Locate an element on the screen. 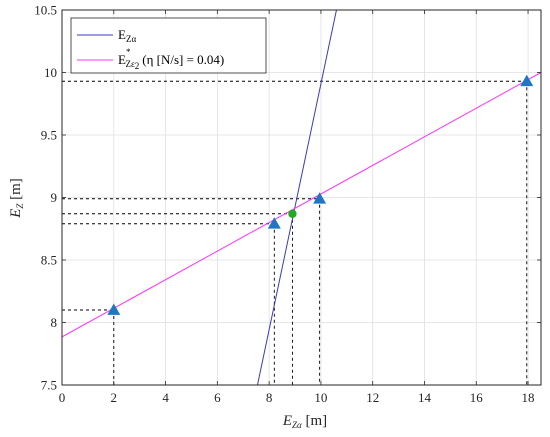  legend: EZα E* Zε2 (η [N/s] = 0.04) is located at coordinates (168, 45).